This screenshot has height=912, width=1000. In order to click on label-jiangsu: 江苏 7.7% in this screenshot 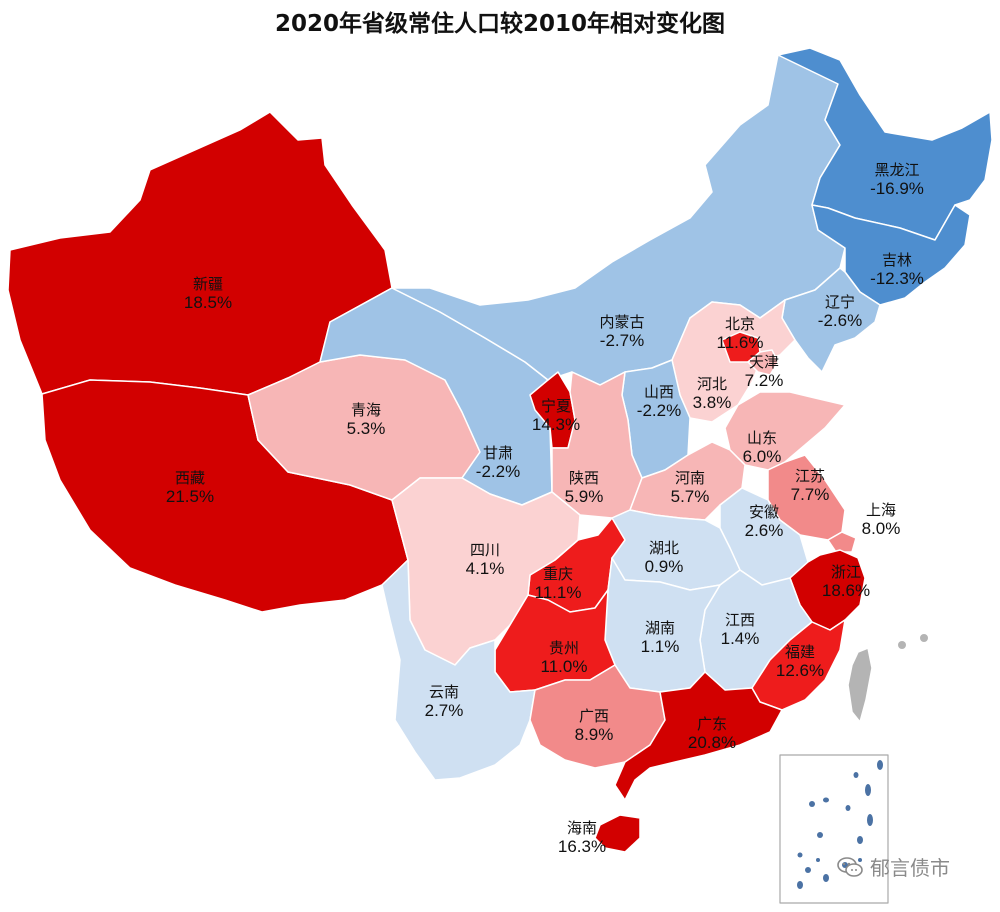, I will do `click(810, 486)`.